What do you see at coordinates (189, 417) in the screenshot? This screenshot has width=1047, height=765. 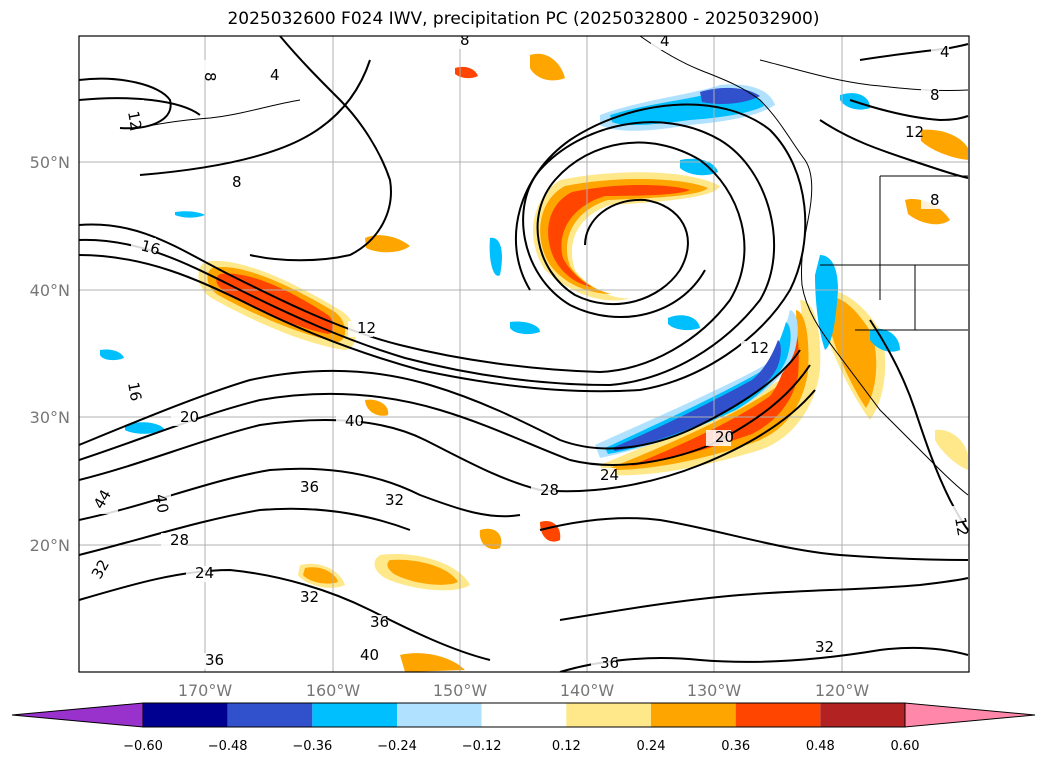 I see `contour-label: 20` at bounding box center [189, 417].